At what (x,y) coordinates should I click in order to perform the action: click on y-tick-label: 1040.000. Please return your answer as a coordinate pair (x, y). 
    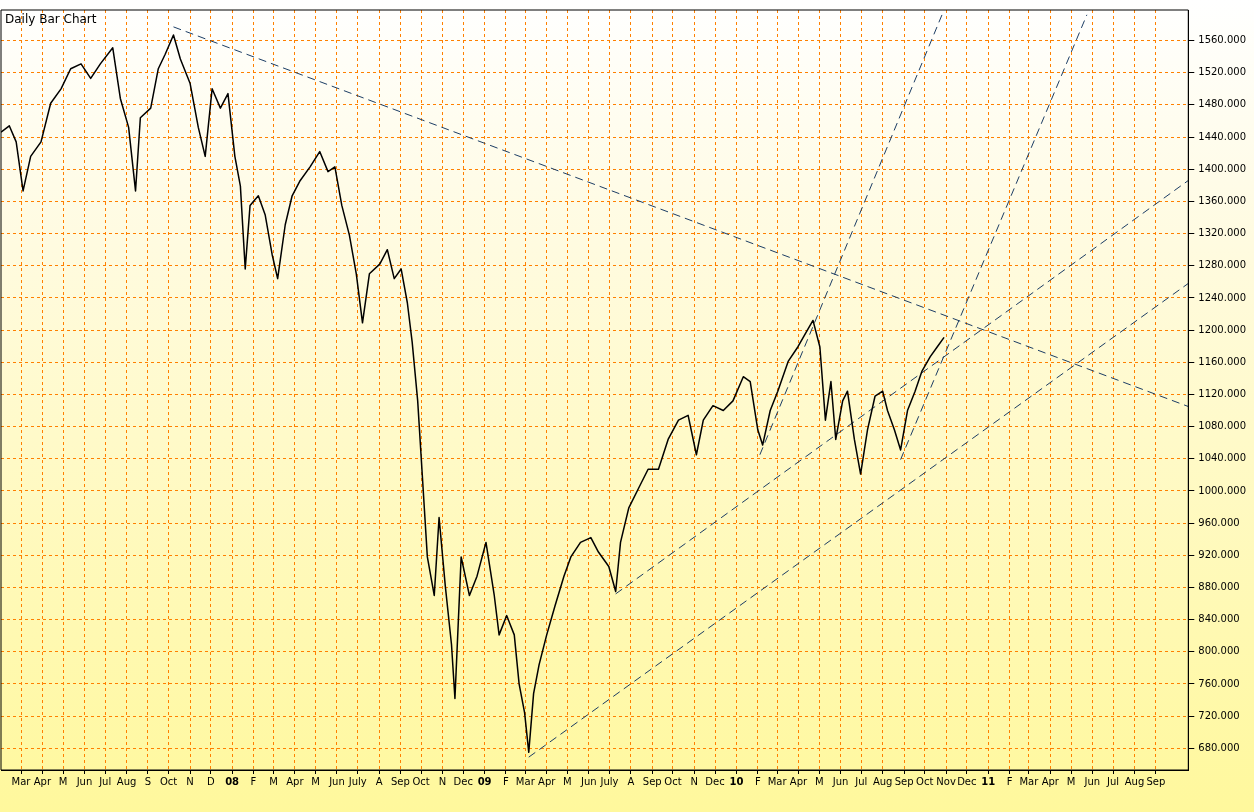
    Looking at the image, I should click on (1222, 458).